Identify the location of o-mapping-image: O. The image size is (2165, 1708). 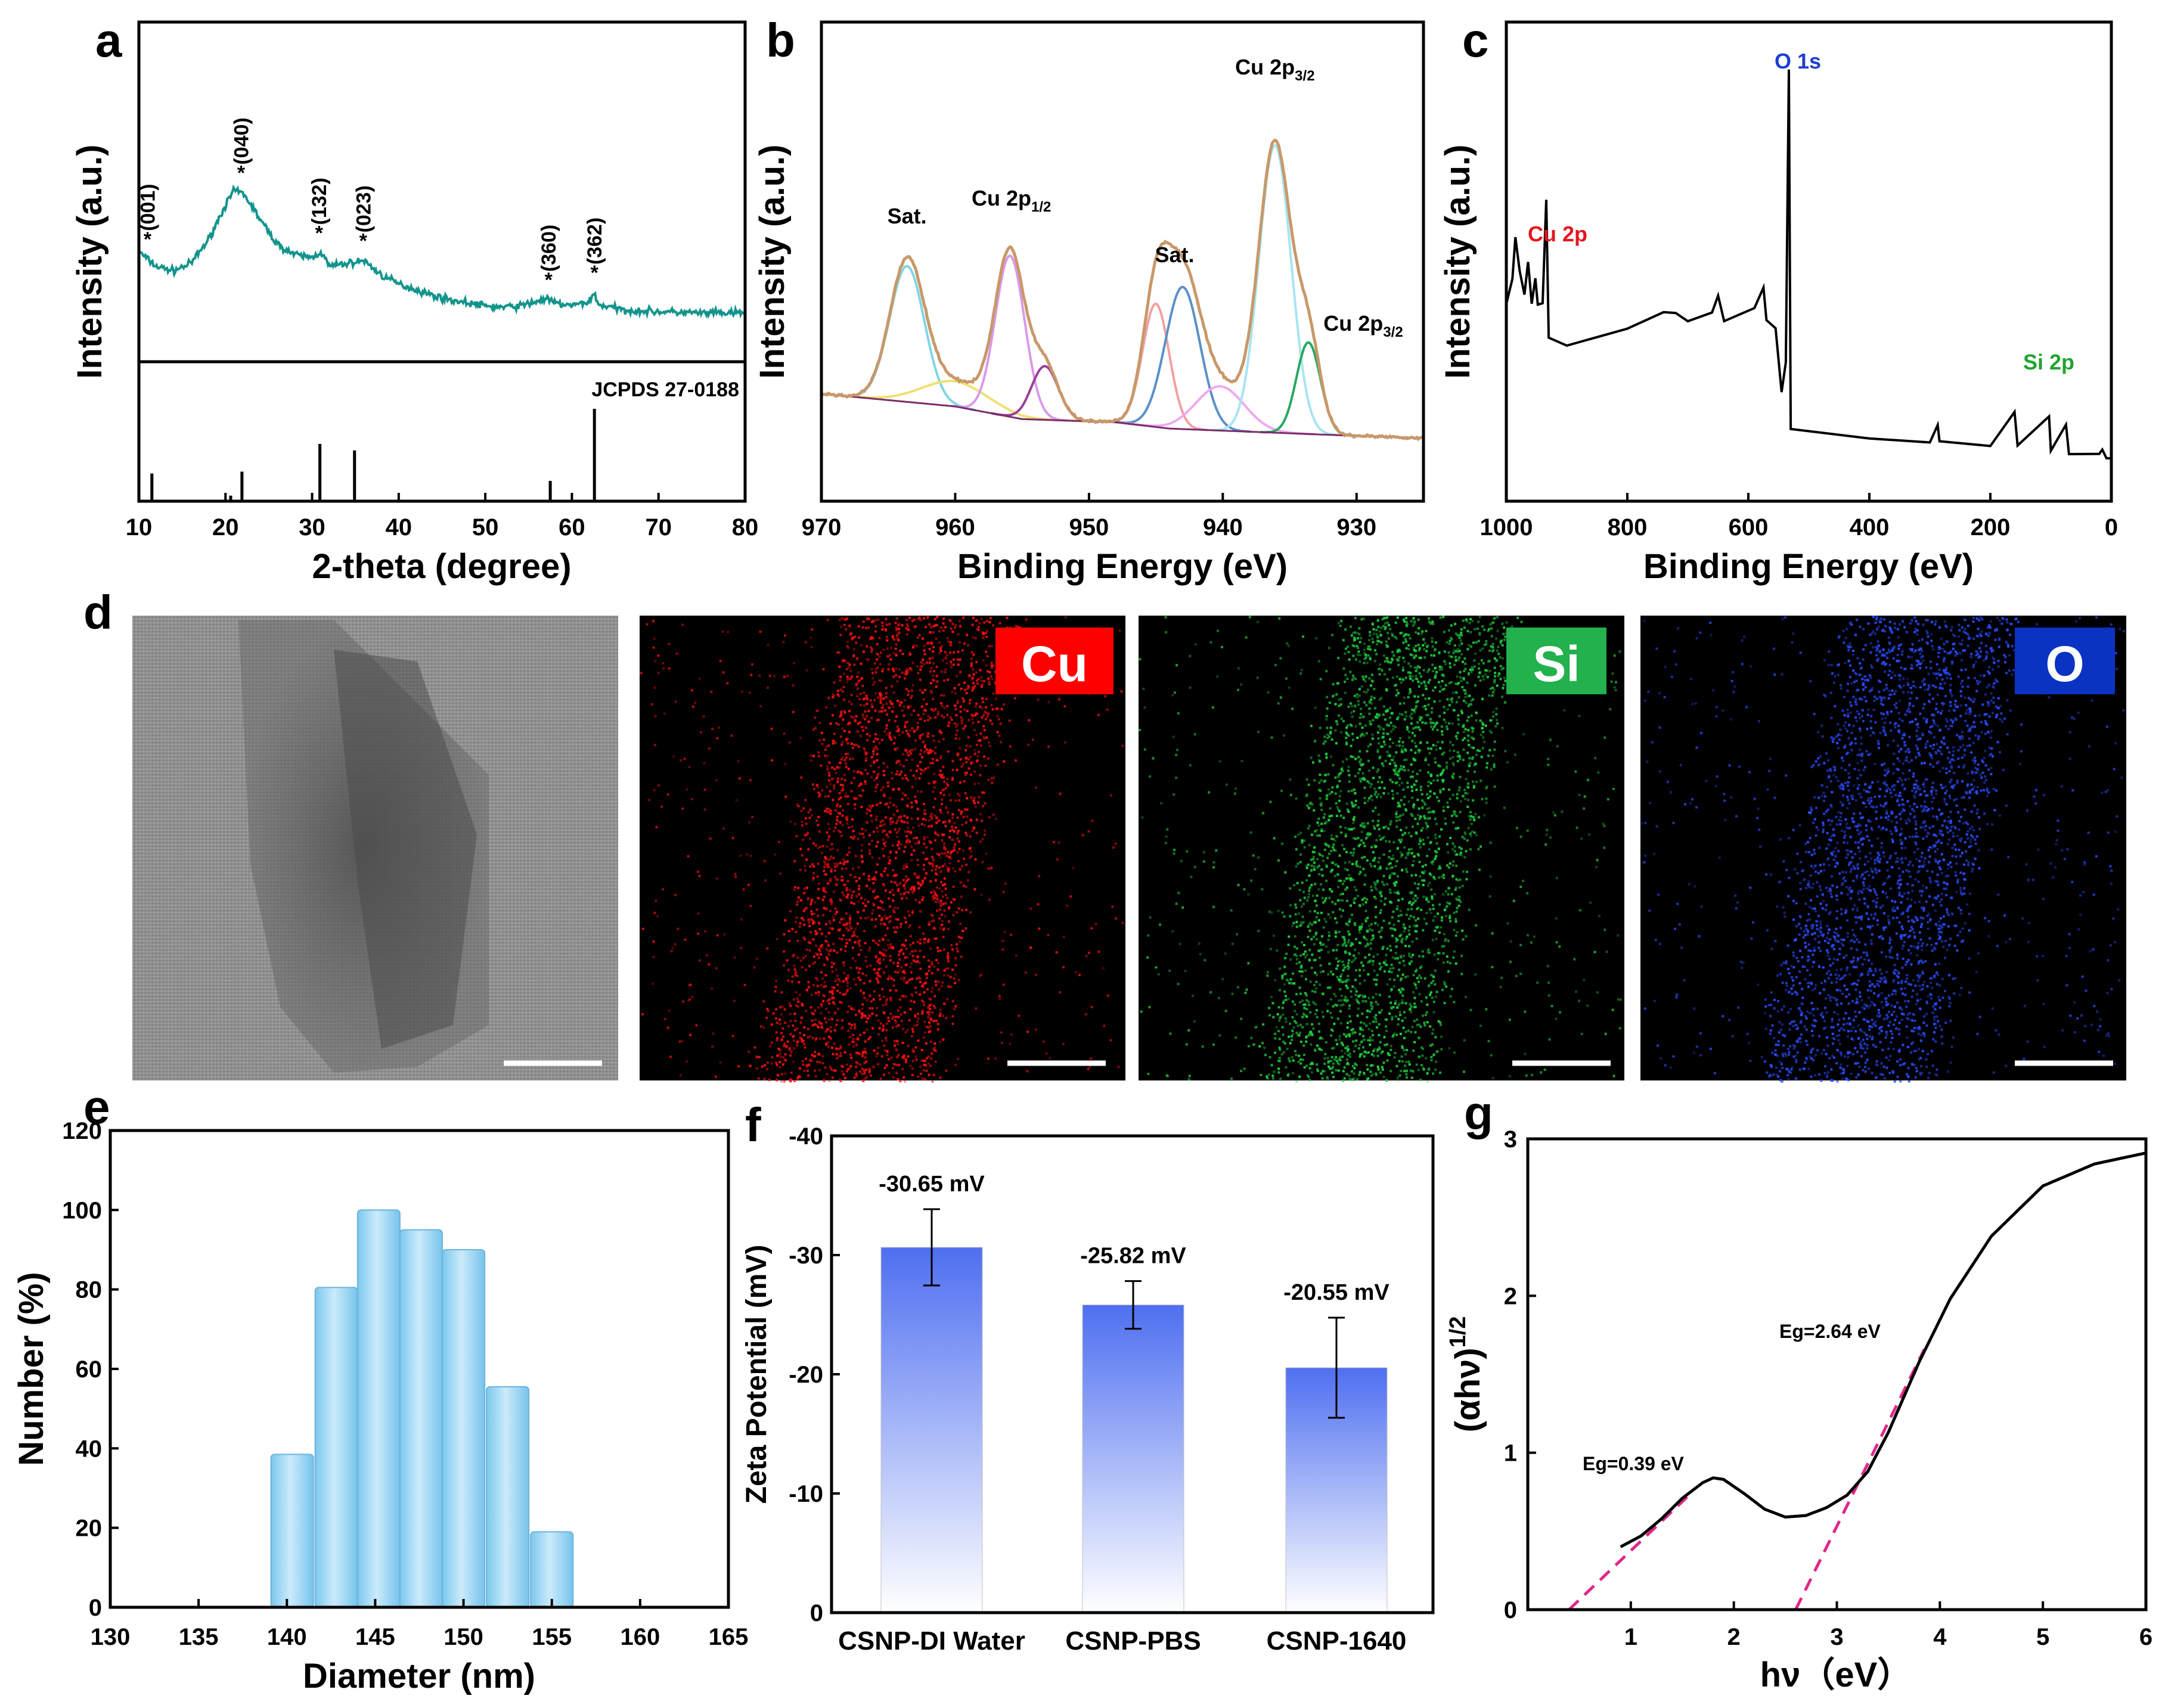
(1883, 849).